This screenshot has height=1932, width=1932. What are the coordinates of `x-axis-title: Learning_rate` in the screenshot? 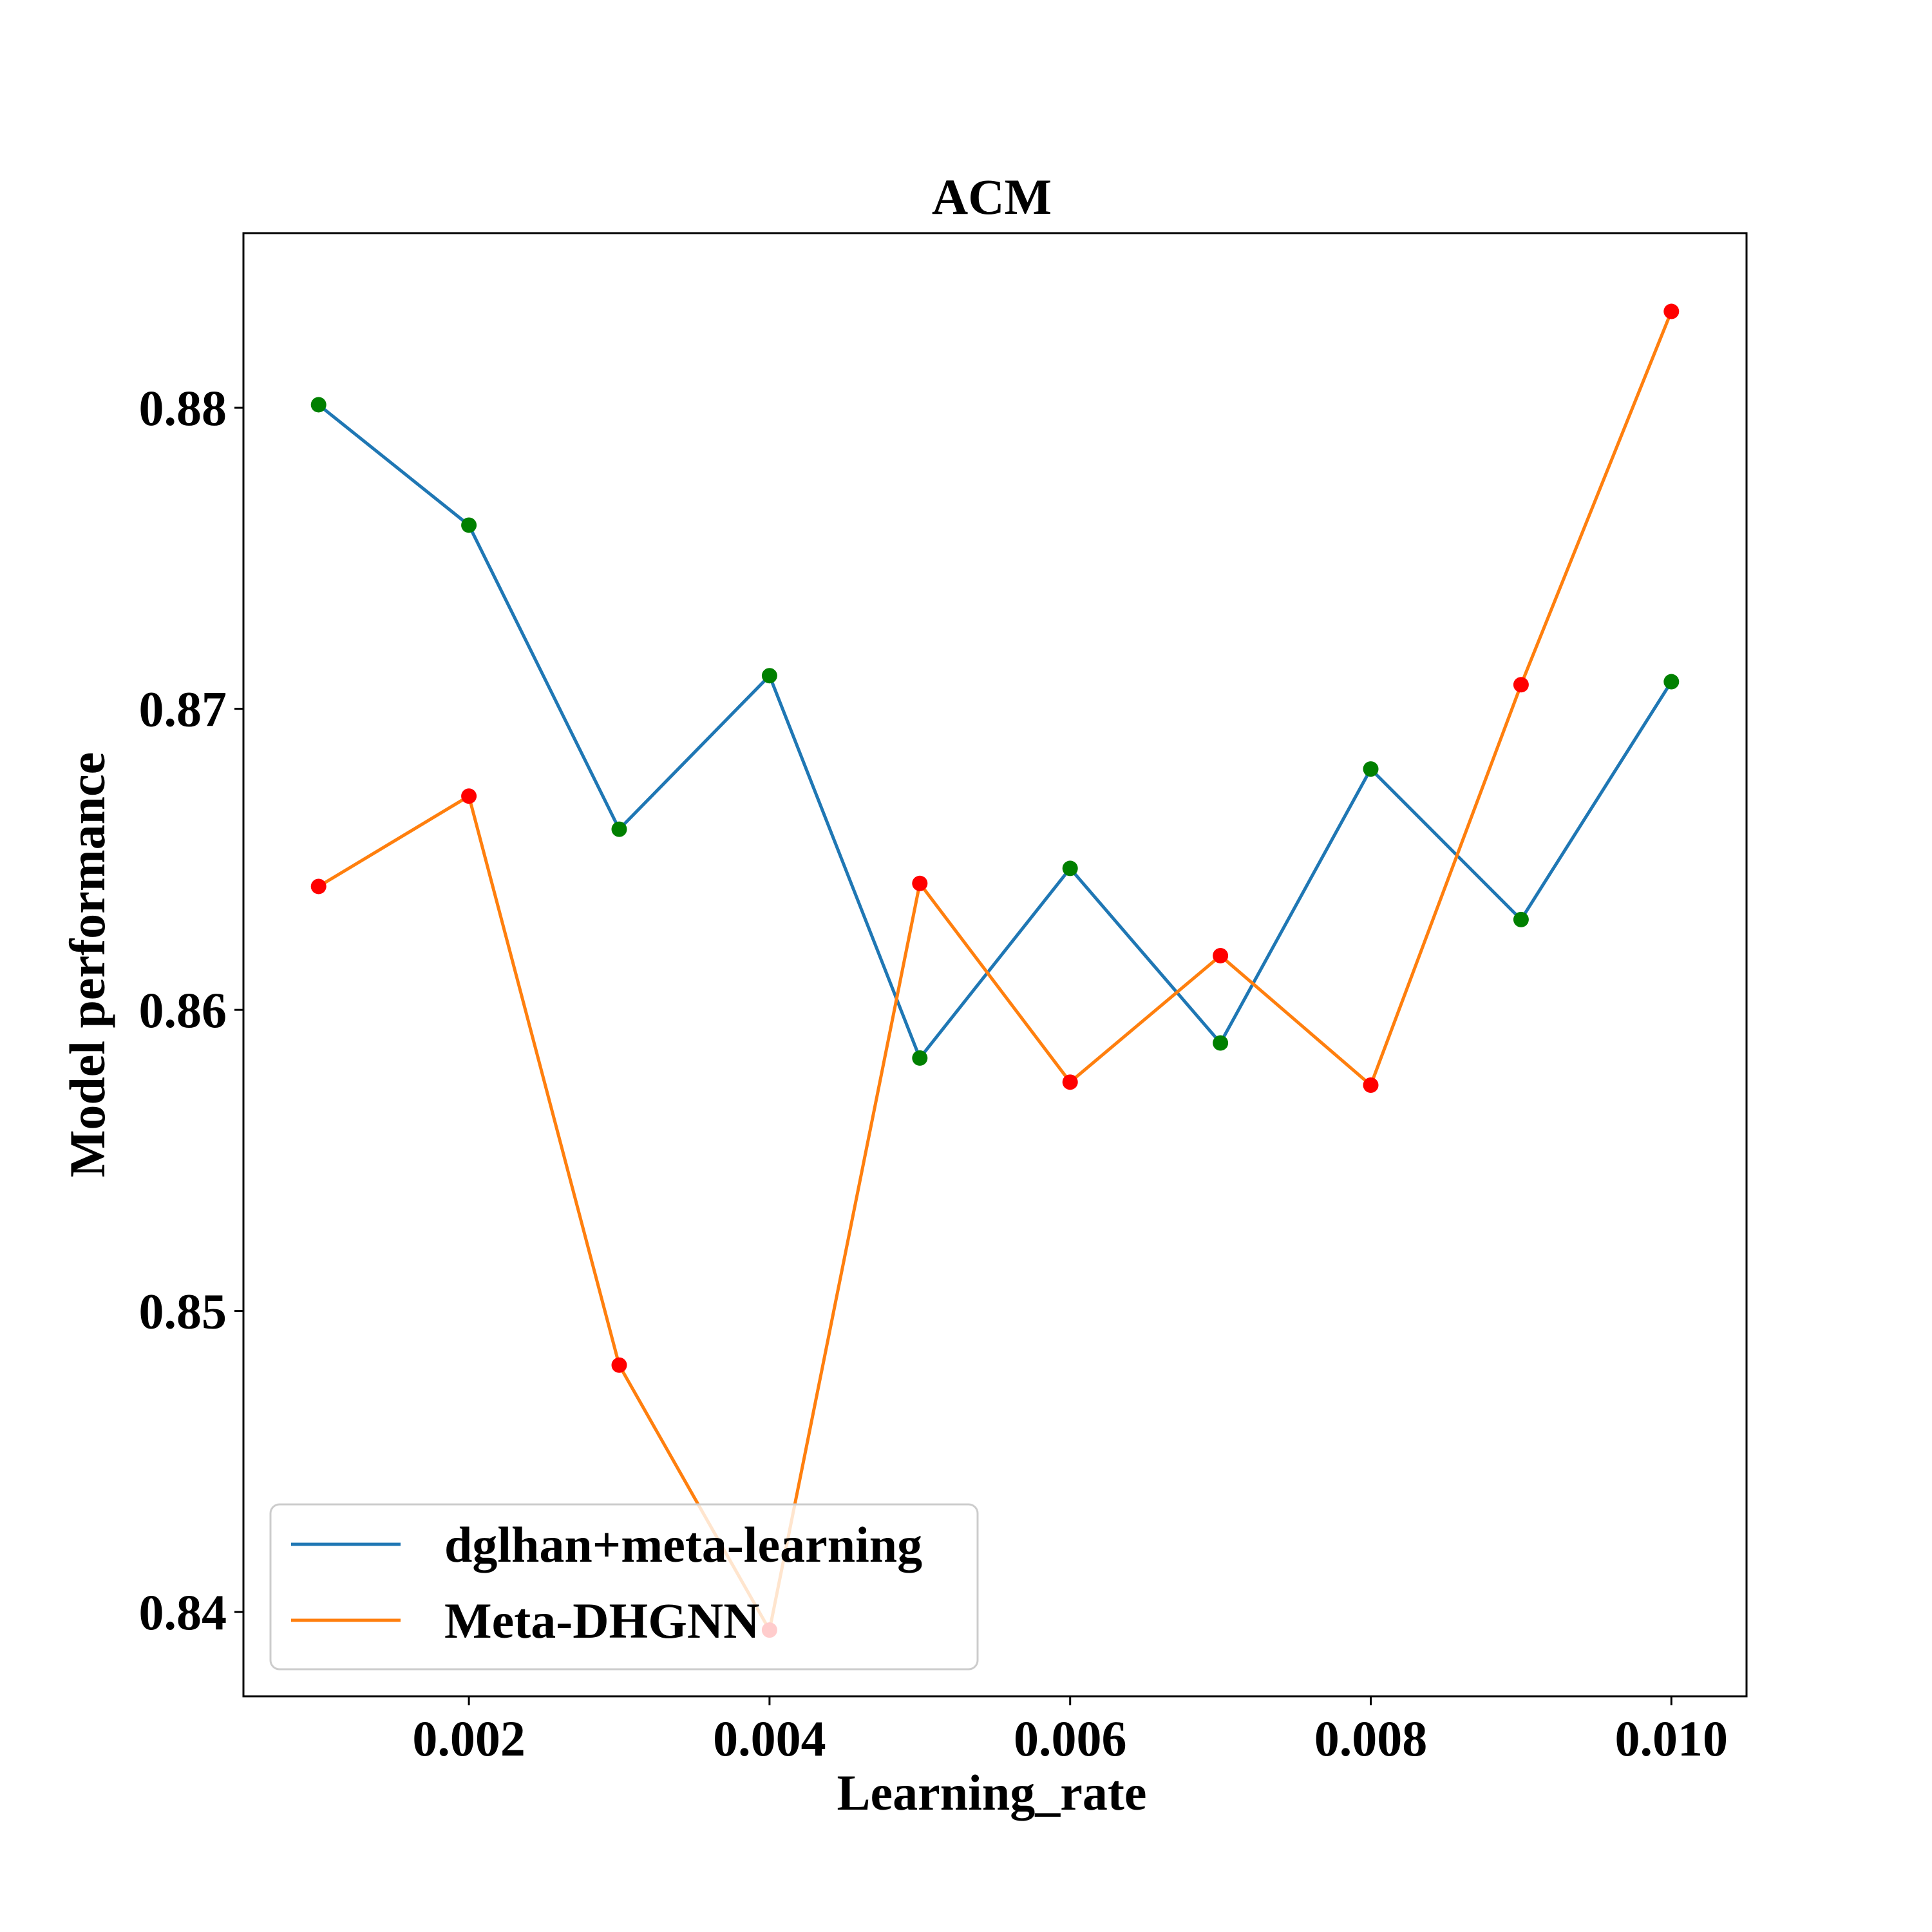 It's located at (992, 1793).